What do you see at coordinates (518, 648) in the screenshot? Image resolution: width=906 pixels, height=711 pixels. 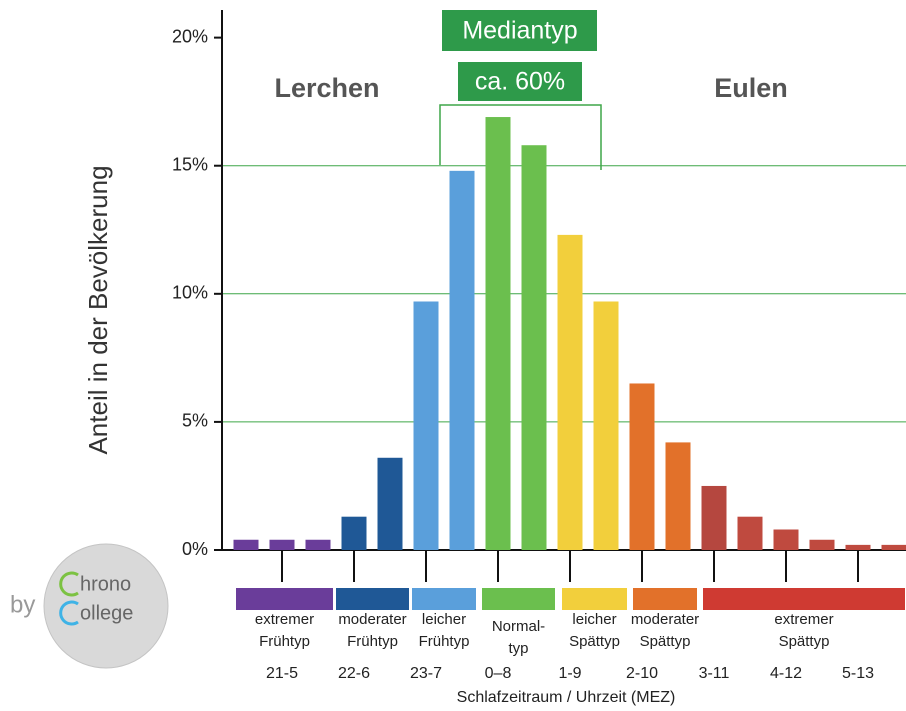 I see `group-label: typ` at bounding box center [518, 648].